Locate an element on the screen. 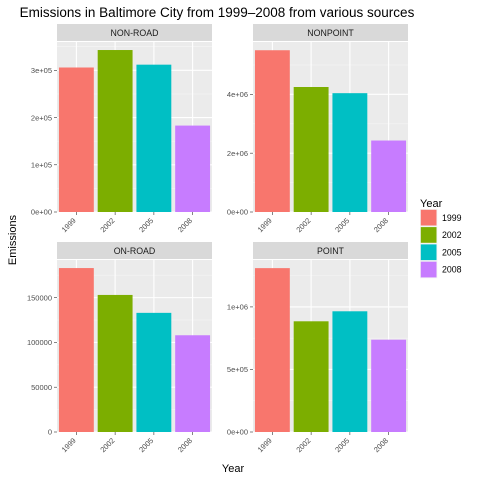 This screenshot has width=480, height=480. y-tick-label: 1e+06 is located at coordinates (237, 307).